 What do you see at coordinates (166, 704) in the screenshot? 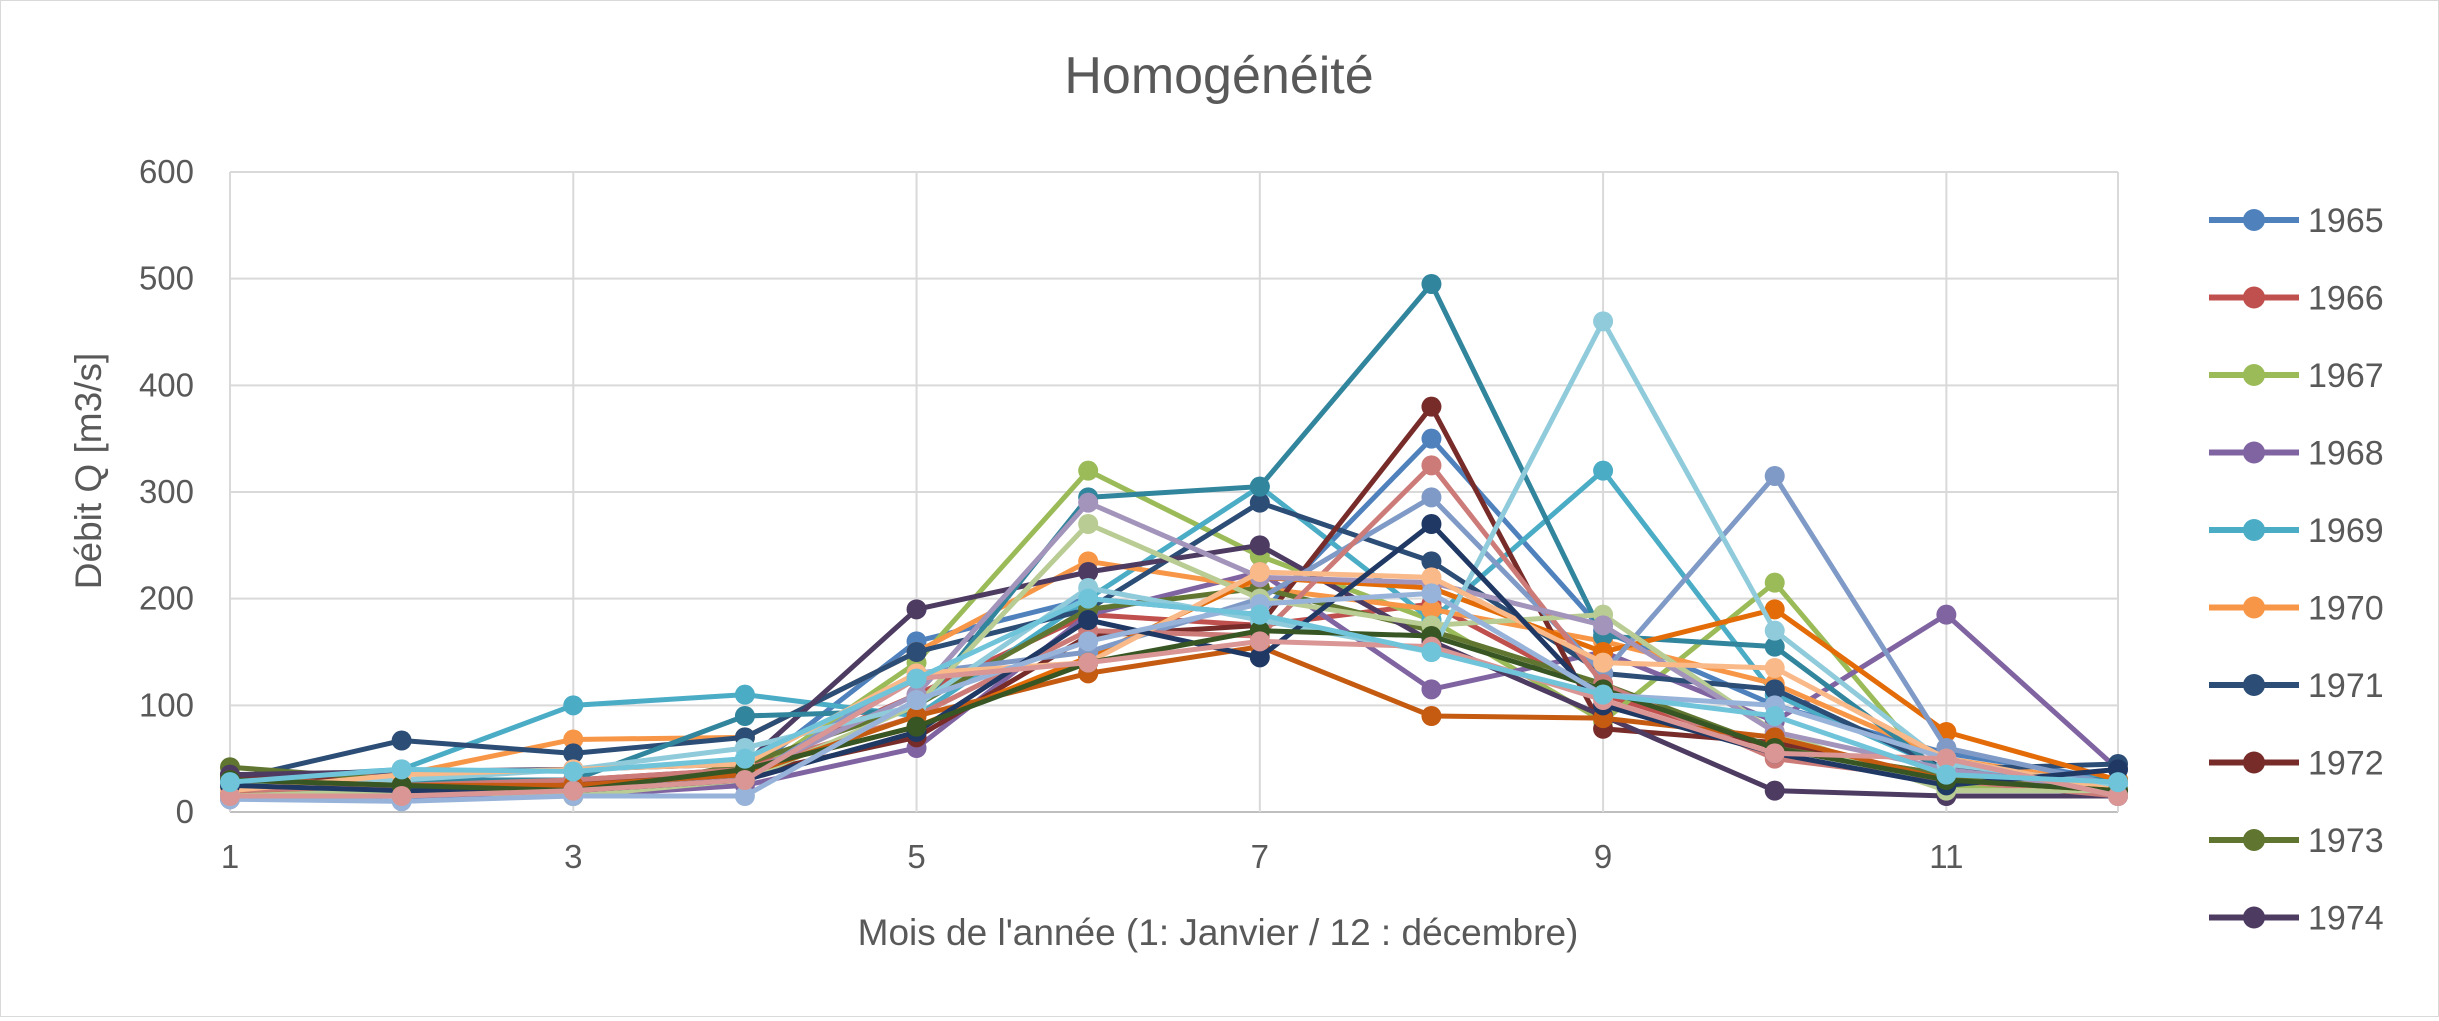
I see `y-tick-label: 100` at bounding box center [166, 704].